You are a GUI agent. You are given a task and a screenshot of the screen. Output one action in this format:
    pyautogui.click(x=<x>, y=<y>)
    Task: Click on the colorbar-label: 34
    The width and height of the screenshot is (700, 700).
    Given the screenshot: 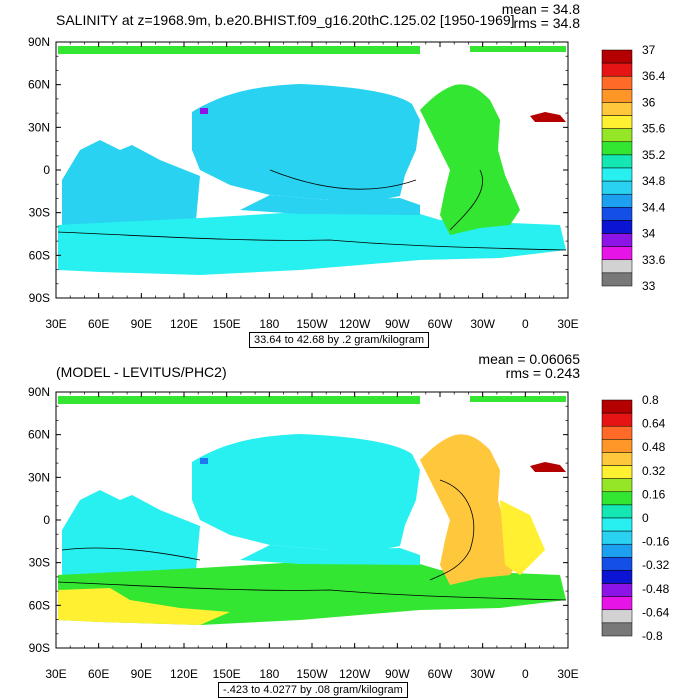 What is the action you would take?
    pyautogui.click(x=649, y=234)
    